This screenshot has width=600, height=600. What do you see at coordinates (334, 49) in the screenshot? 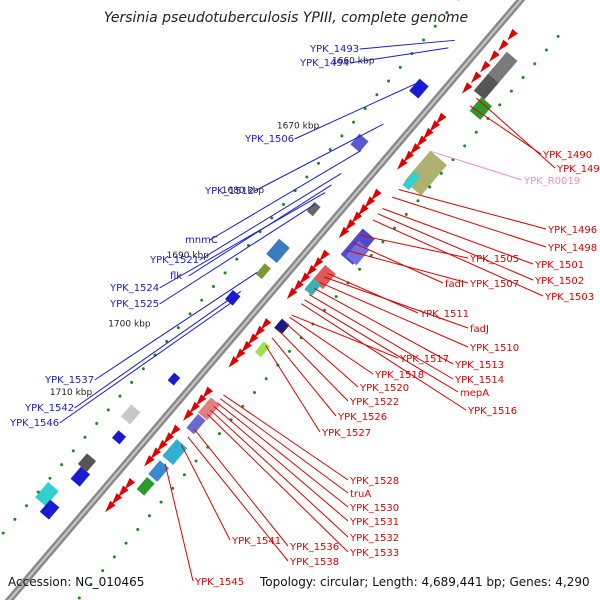
I see `gene-label-left: YPK_1493` at bounding box center [334, 49].